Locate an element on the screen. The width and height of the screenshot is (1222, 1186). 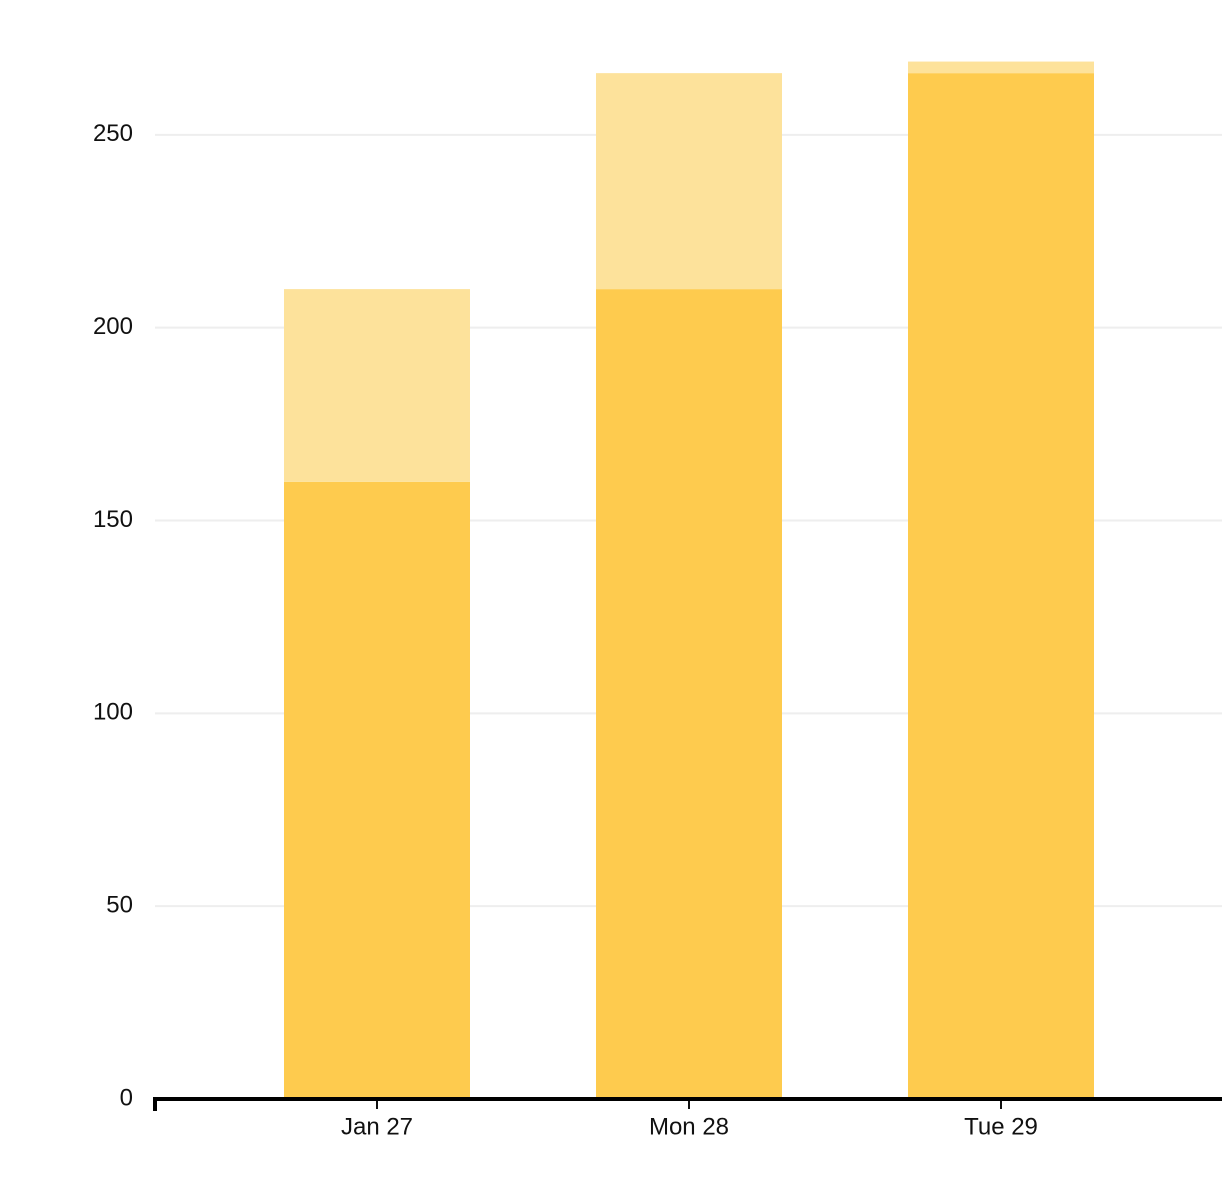
y-tick-label: 150 is located at coordinates (113, 519).